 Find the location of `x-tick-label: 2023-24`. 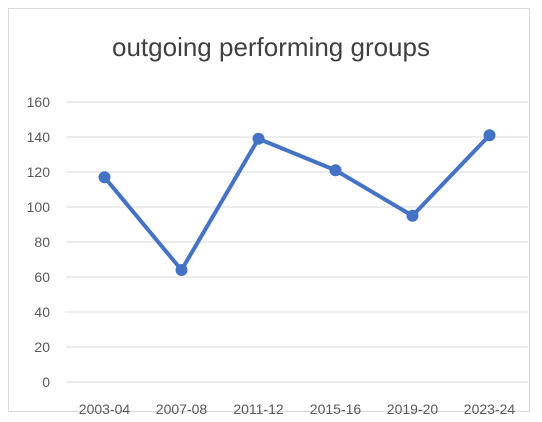

x-tick-label: 2023-24 is located at coordinates (490, 409).